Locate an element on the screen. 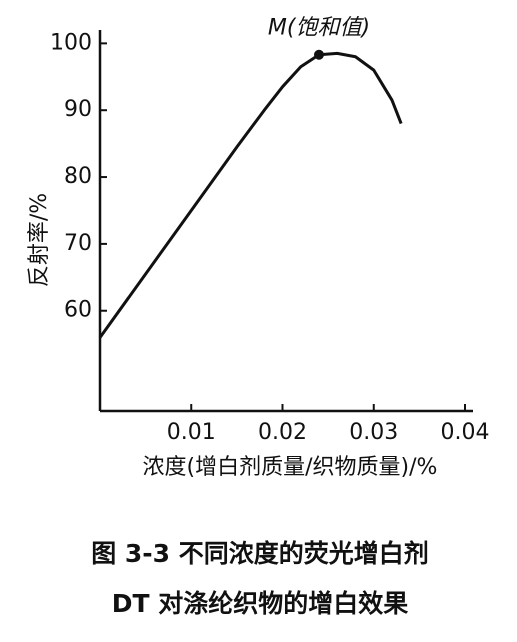  x-tick-label: 0.02 is located at coordinates (282, 432).